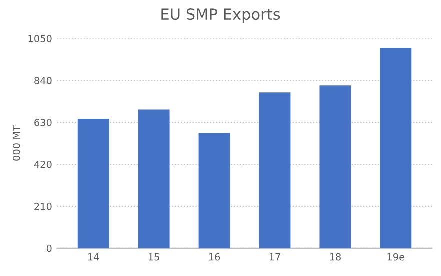 The image size is (441, 276). I want to click on x-tick-label: 17, so click(275, 257).